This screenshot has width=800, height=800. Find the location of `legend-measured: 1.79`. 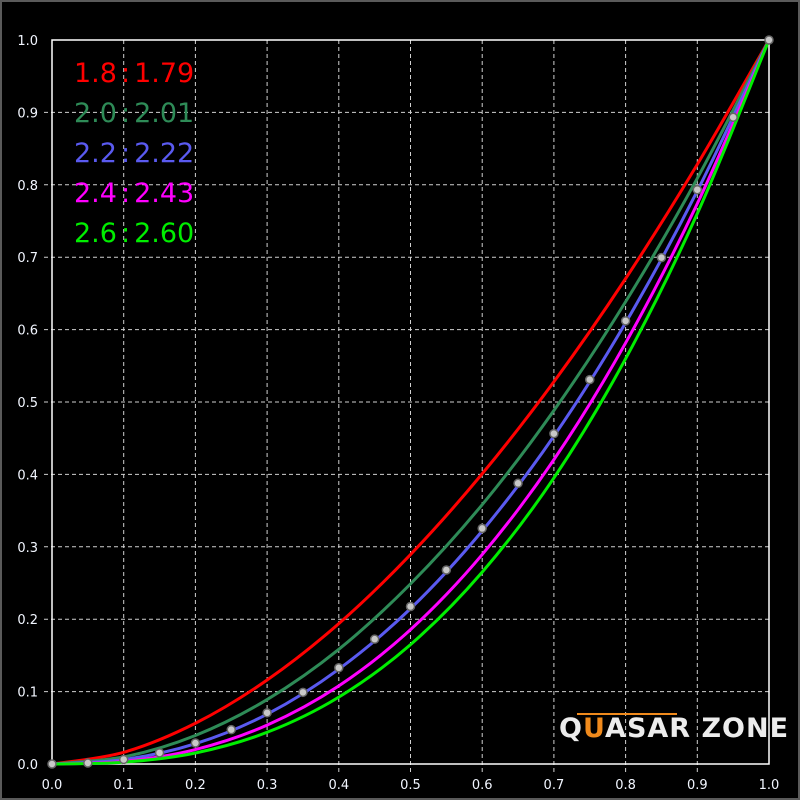

legend-measured: 1.79 is located at coordinates (164, 73).